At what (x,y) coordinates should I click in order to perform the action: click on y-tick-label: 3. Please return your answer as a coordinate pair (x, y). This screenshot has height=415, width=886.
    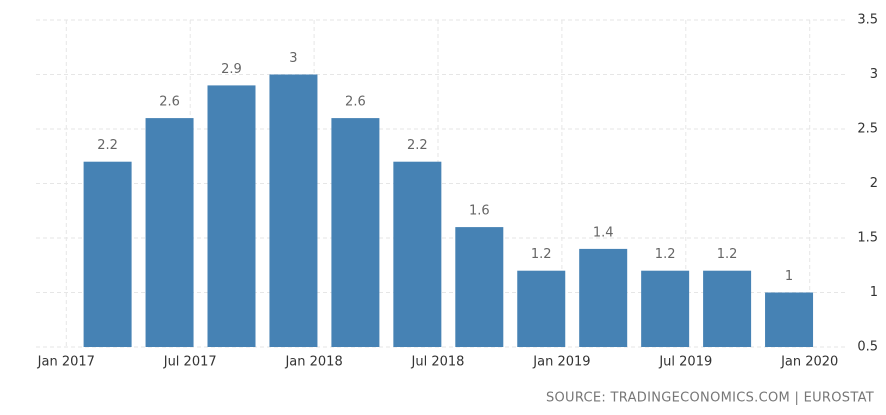
    Looking at the image, I should click on (874, 74).